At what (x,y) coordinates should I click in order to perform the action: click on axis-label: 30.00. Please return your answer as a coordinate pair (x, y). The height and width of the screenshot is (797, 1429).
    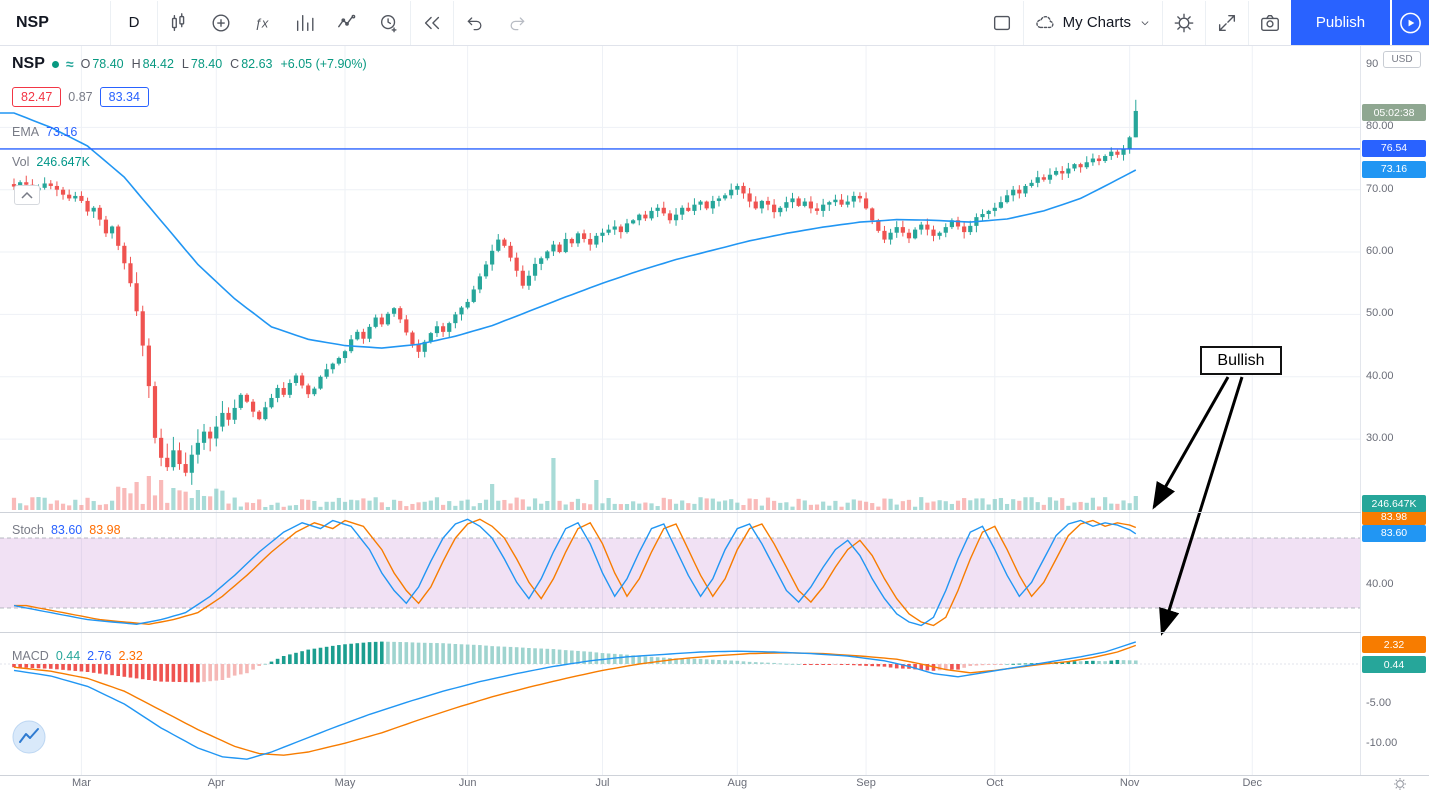
    Looking at the image, I should click on (1380, 438).